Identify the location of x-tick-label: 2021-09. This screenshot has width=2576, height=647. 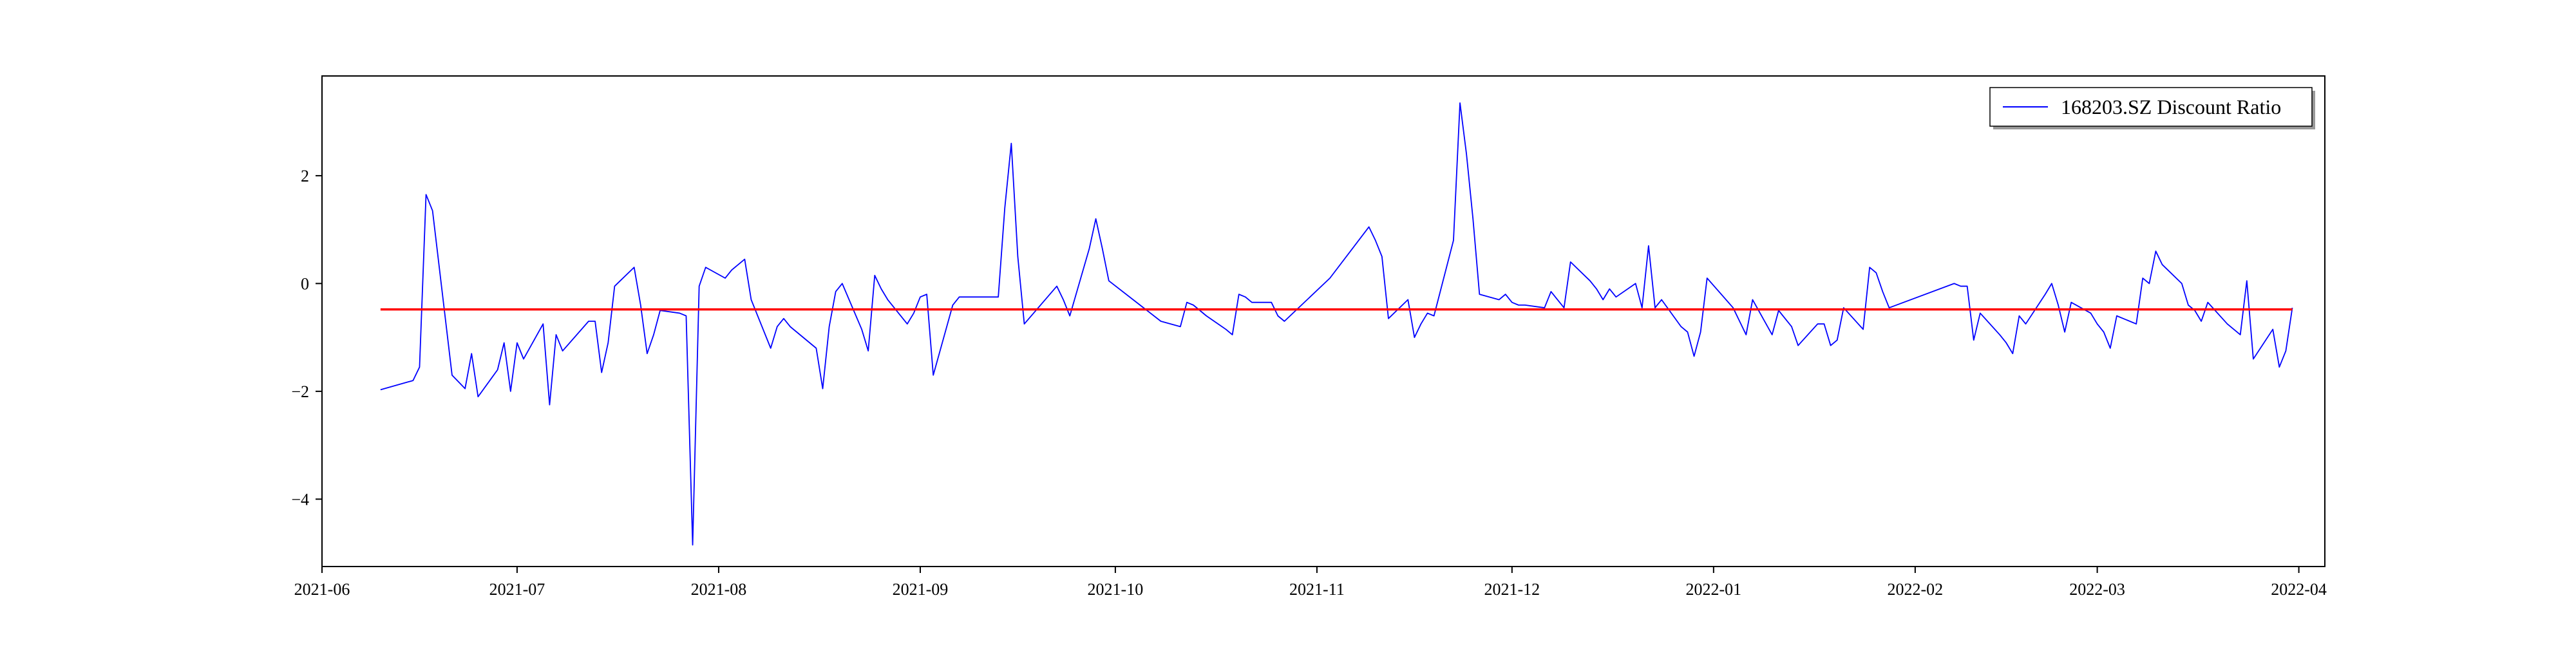
(921, 590).